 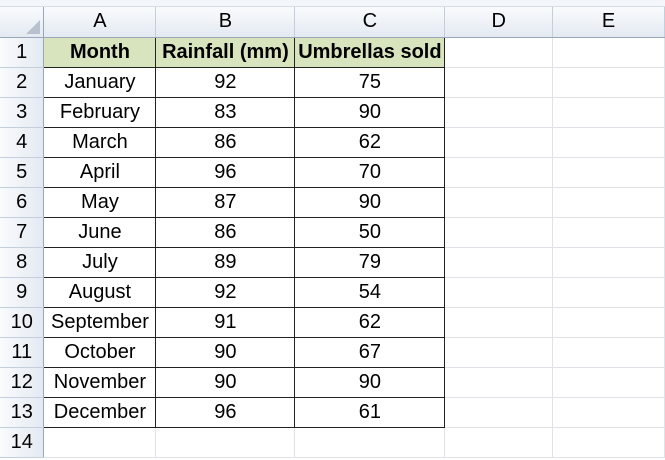 What do you see at coordinates (370, 22) in the screenshot?
I see `column-header-c: C` at bounding box center [370, 22].